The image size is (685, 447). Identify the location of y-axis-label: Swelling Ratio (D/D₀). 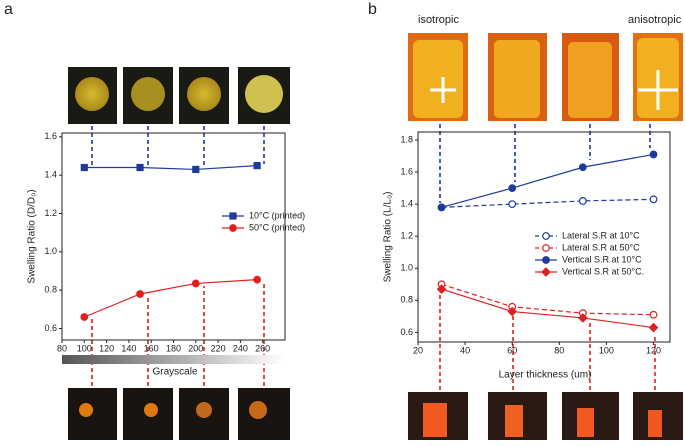
(32, 236).